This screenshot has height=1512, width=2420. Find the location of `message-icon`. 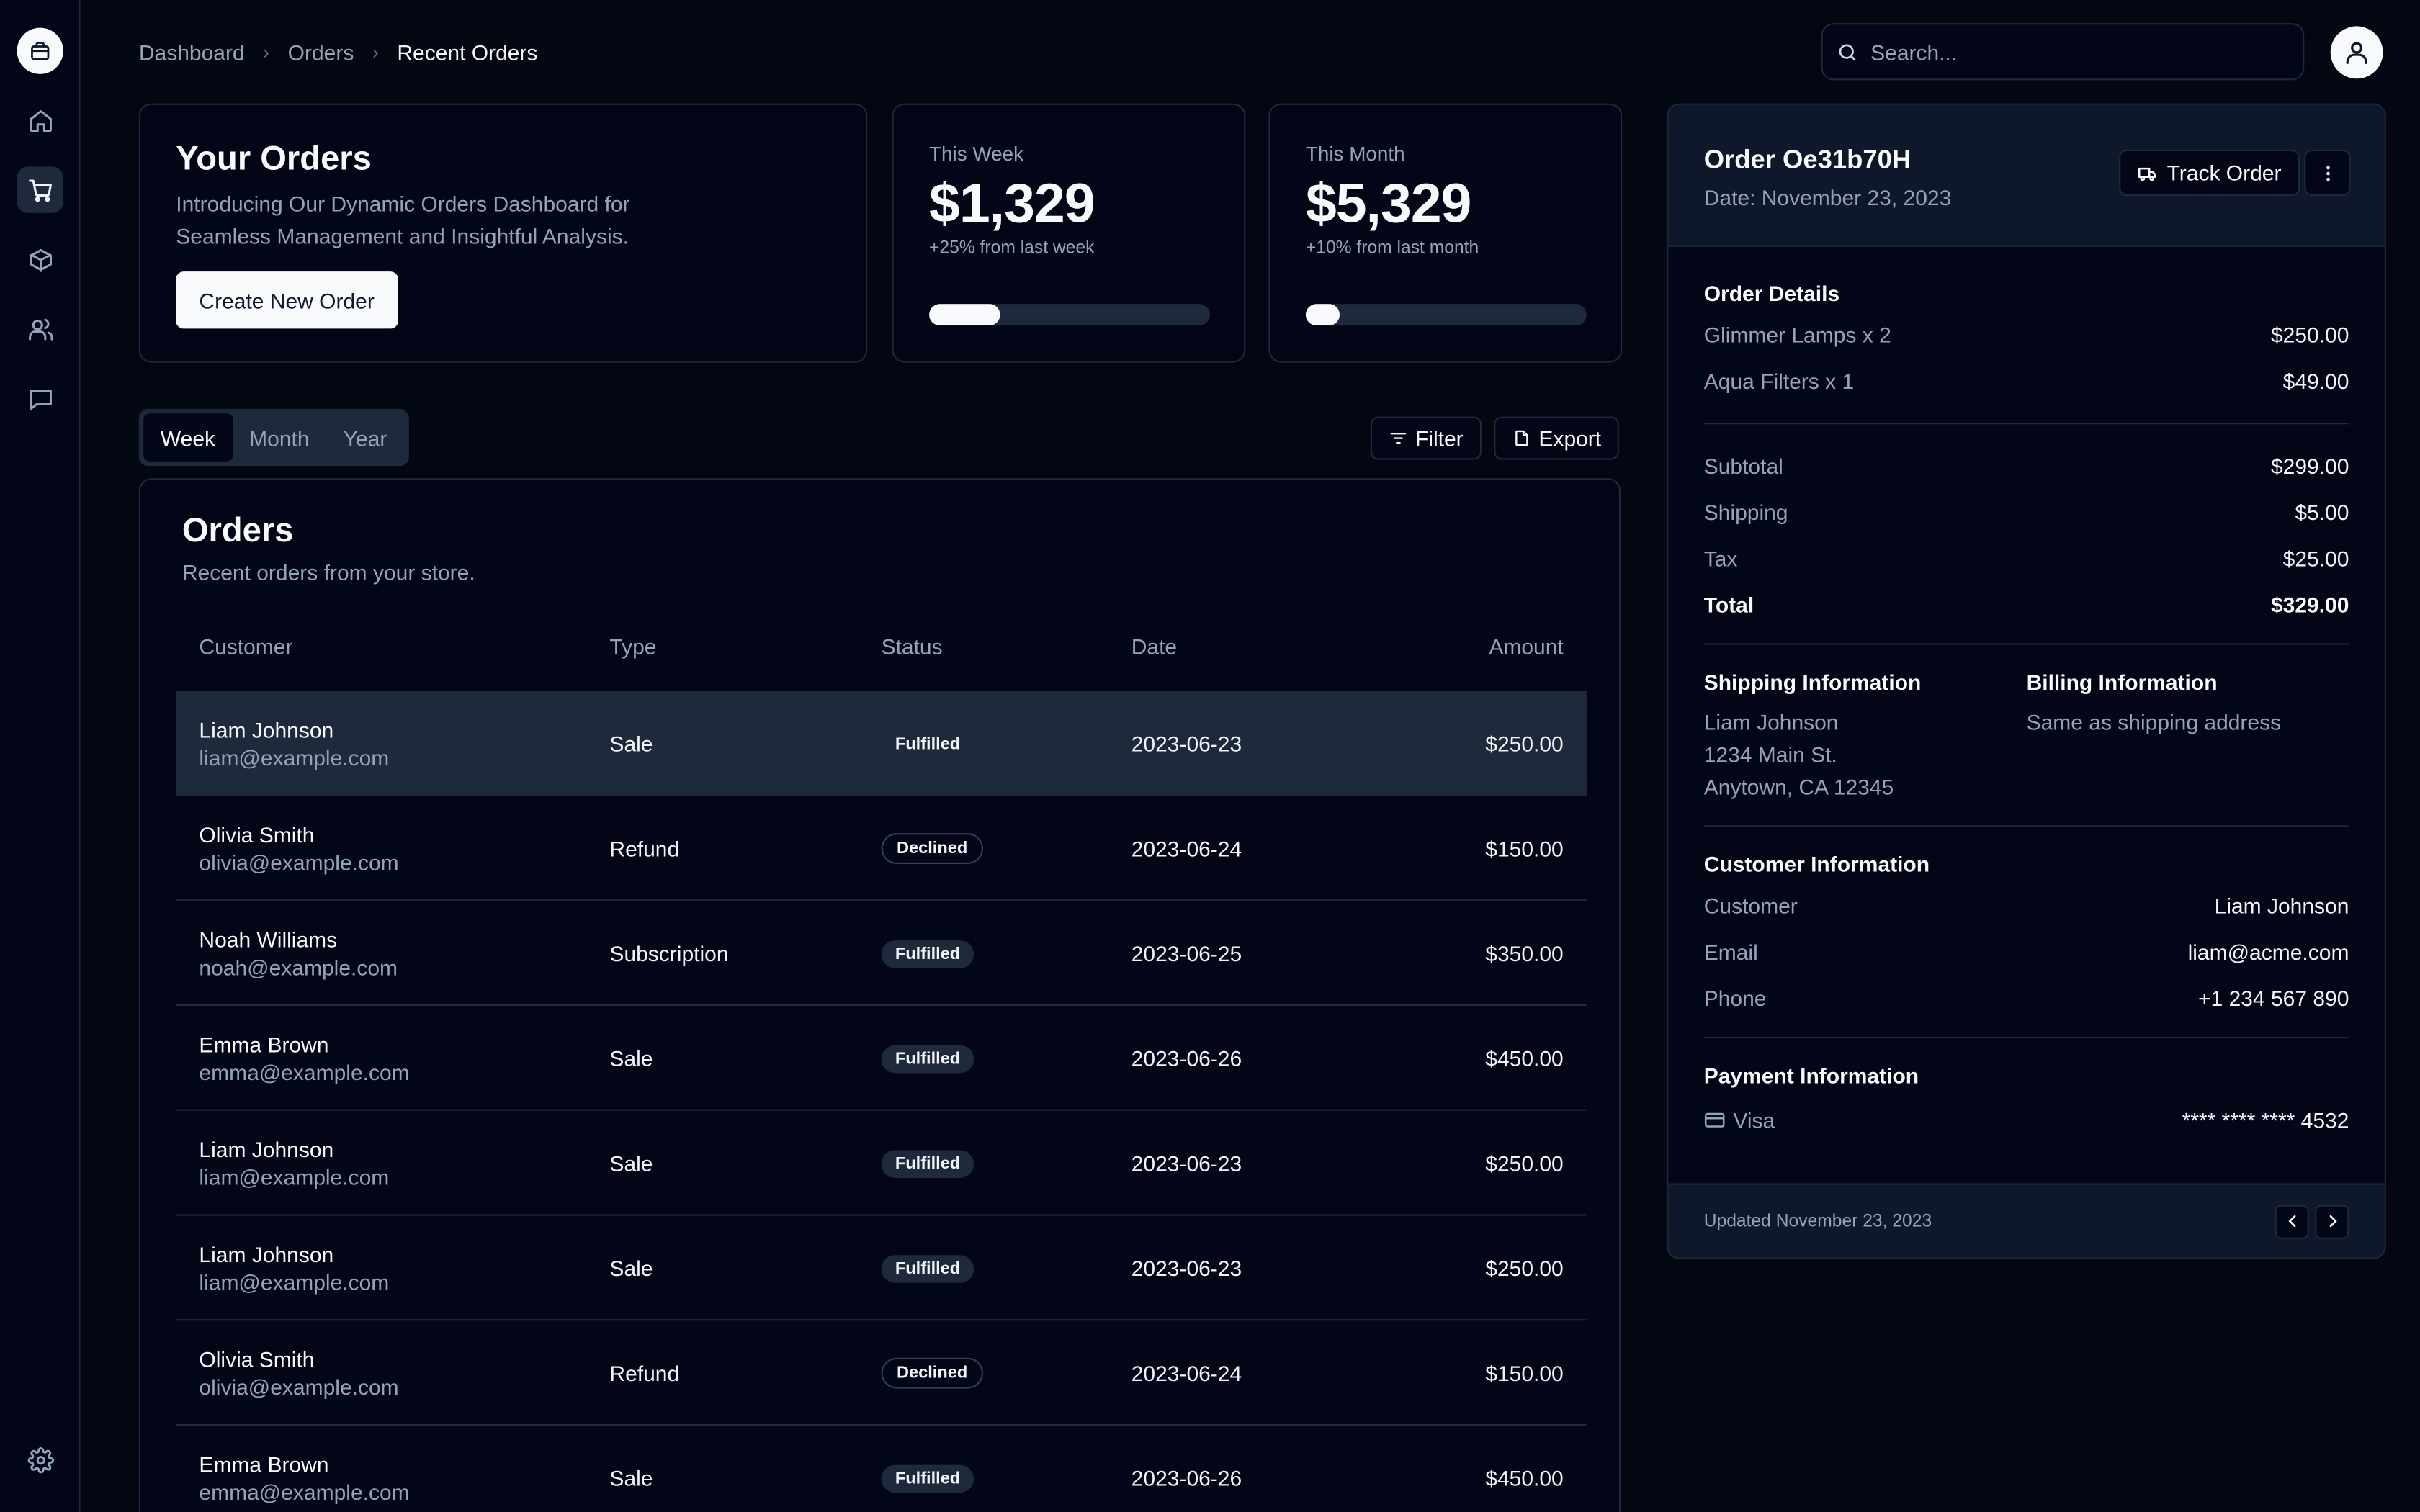

message-icon is located at coordinates (40, 398).